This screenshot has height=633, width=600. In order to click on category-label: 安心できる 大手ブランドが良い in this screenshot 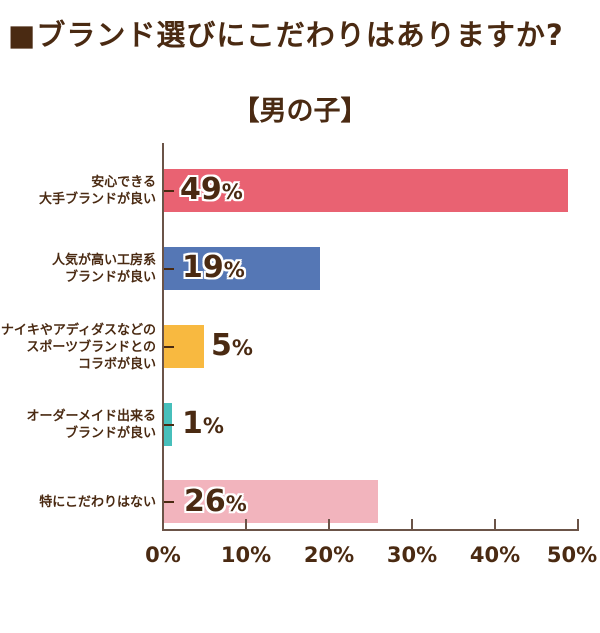, I will do `click(97, 191)`.